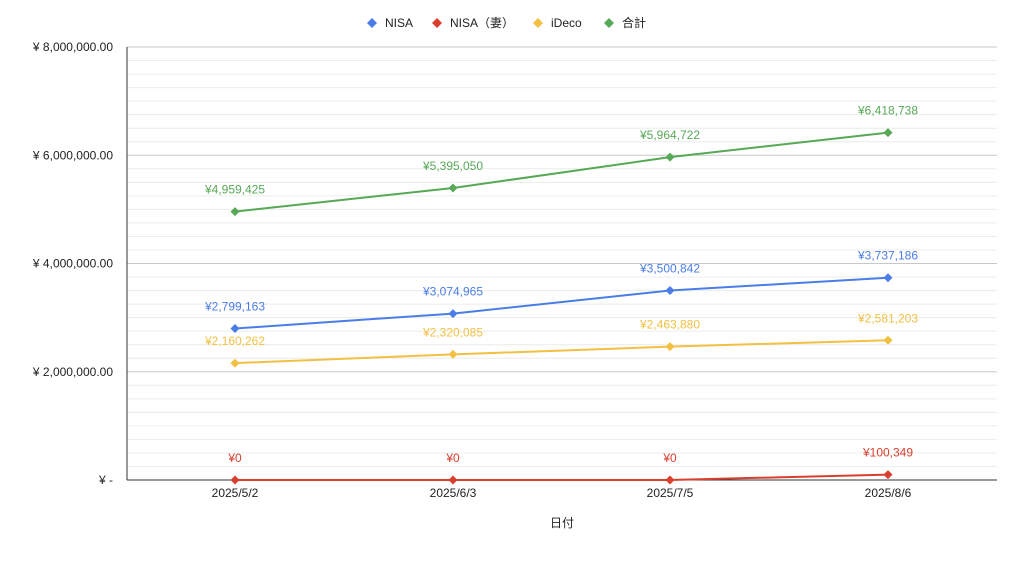 The height and width of the screenshot is (562, 1024). I want to click on data-label: ¥6,418,738, so click(887, 111).